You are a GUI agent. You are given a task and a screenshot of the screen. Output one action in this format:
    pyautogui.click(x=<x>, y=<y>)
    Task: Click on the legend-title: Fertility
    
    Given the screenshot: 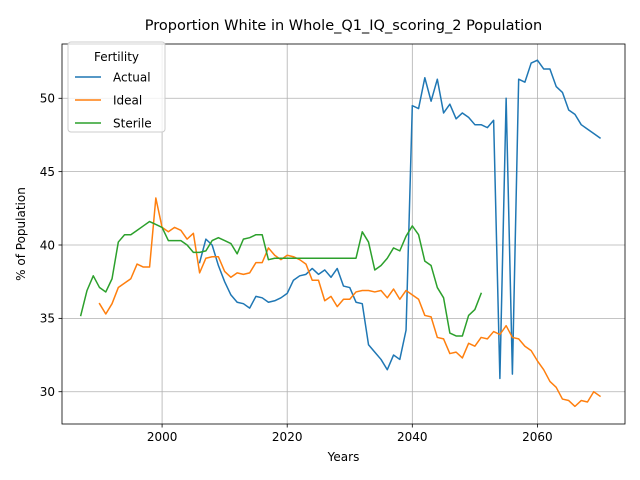 What is the action you would take?
    pyautogui.click(x=116, y=57)
    